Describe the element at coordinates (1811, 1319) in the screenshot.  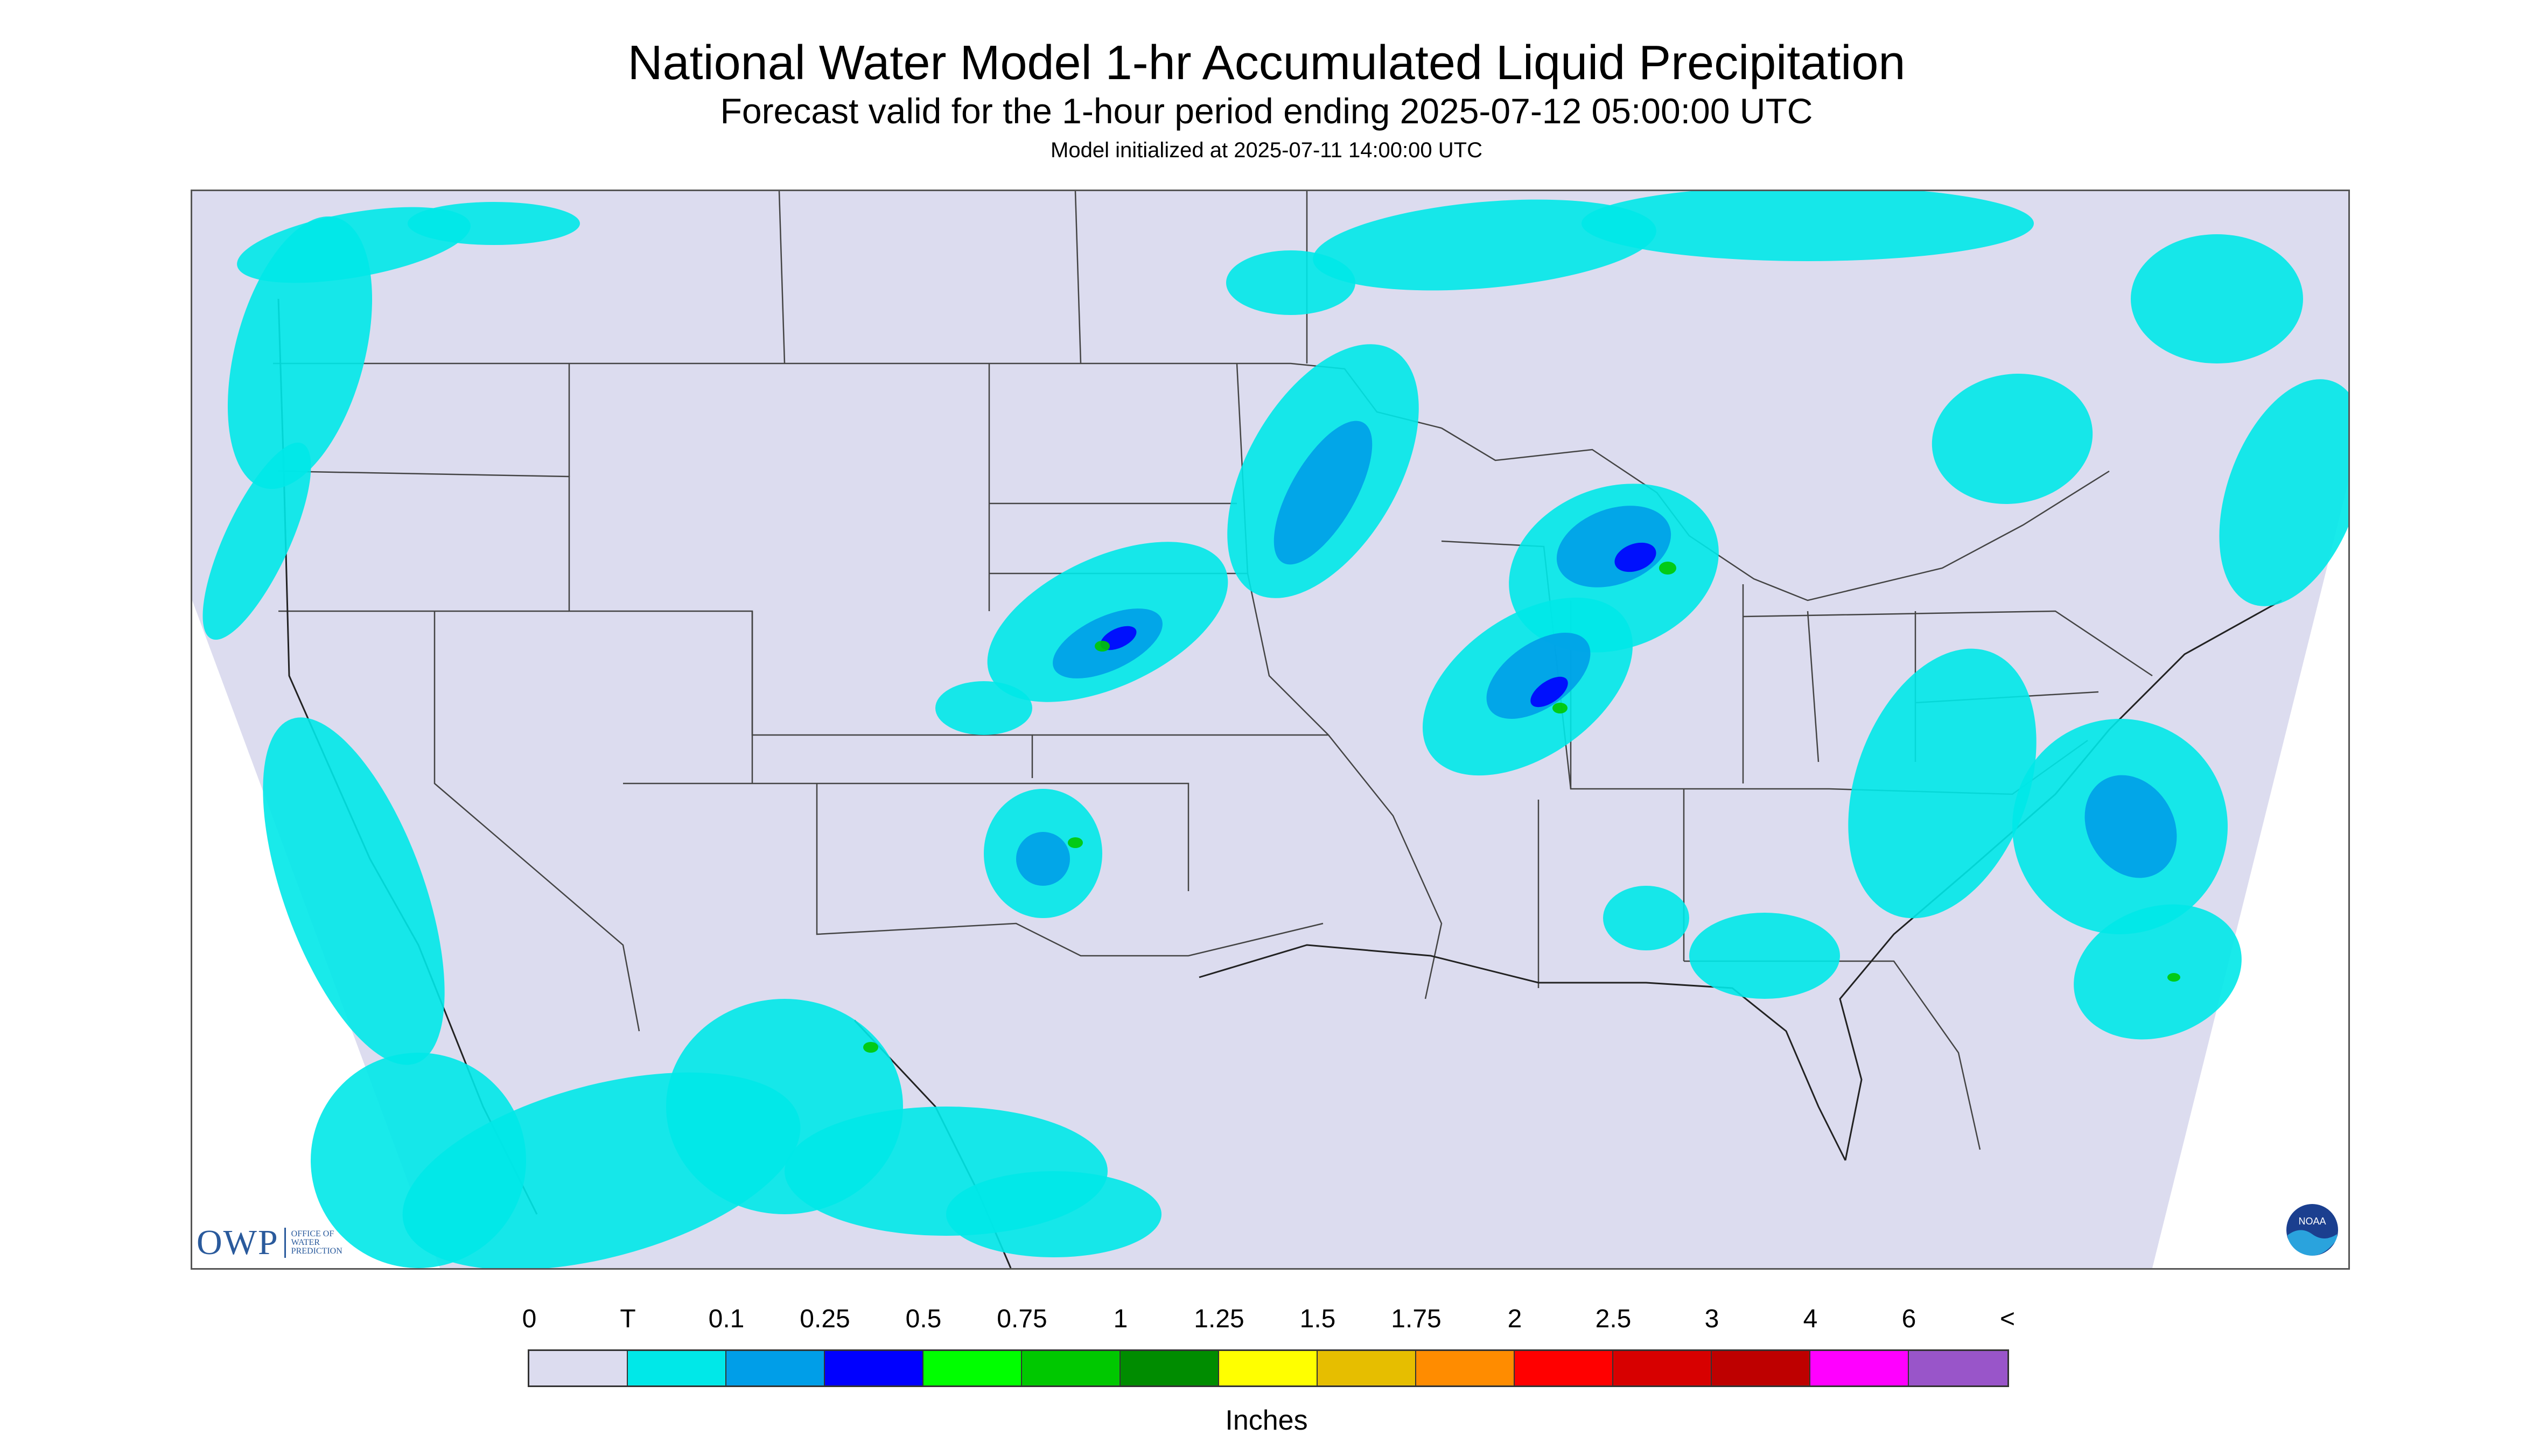
I see `legend-tick-13: 4` at that location.